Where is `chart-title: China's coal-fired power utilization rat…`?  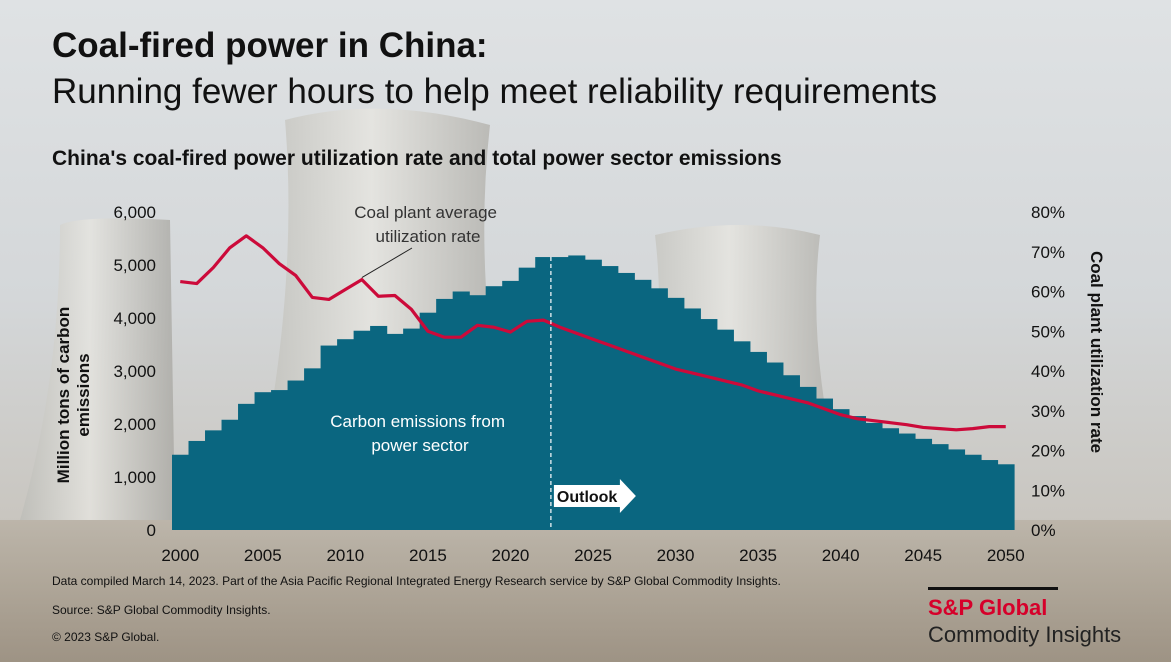 chart-title: China's coal-fired power utilization rat… is located at coordinates (417, 158).